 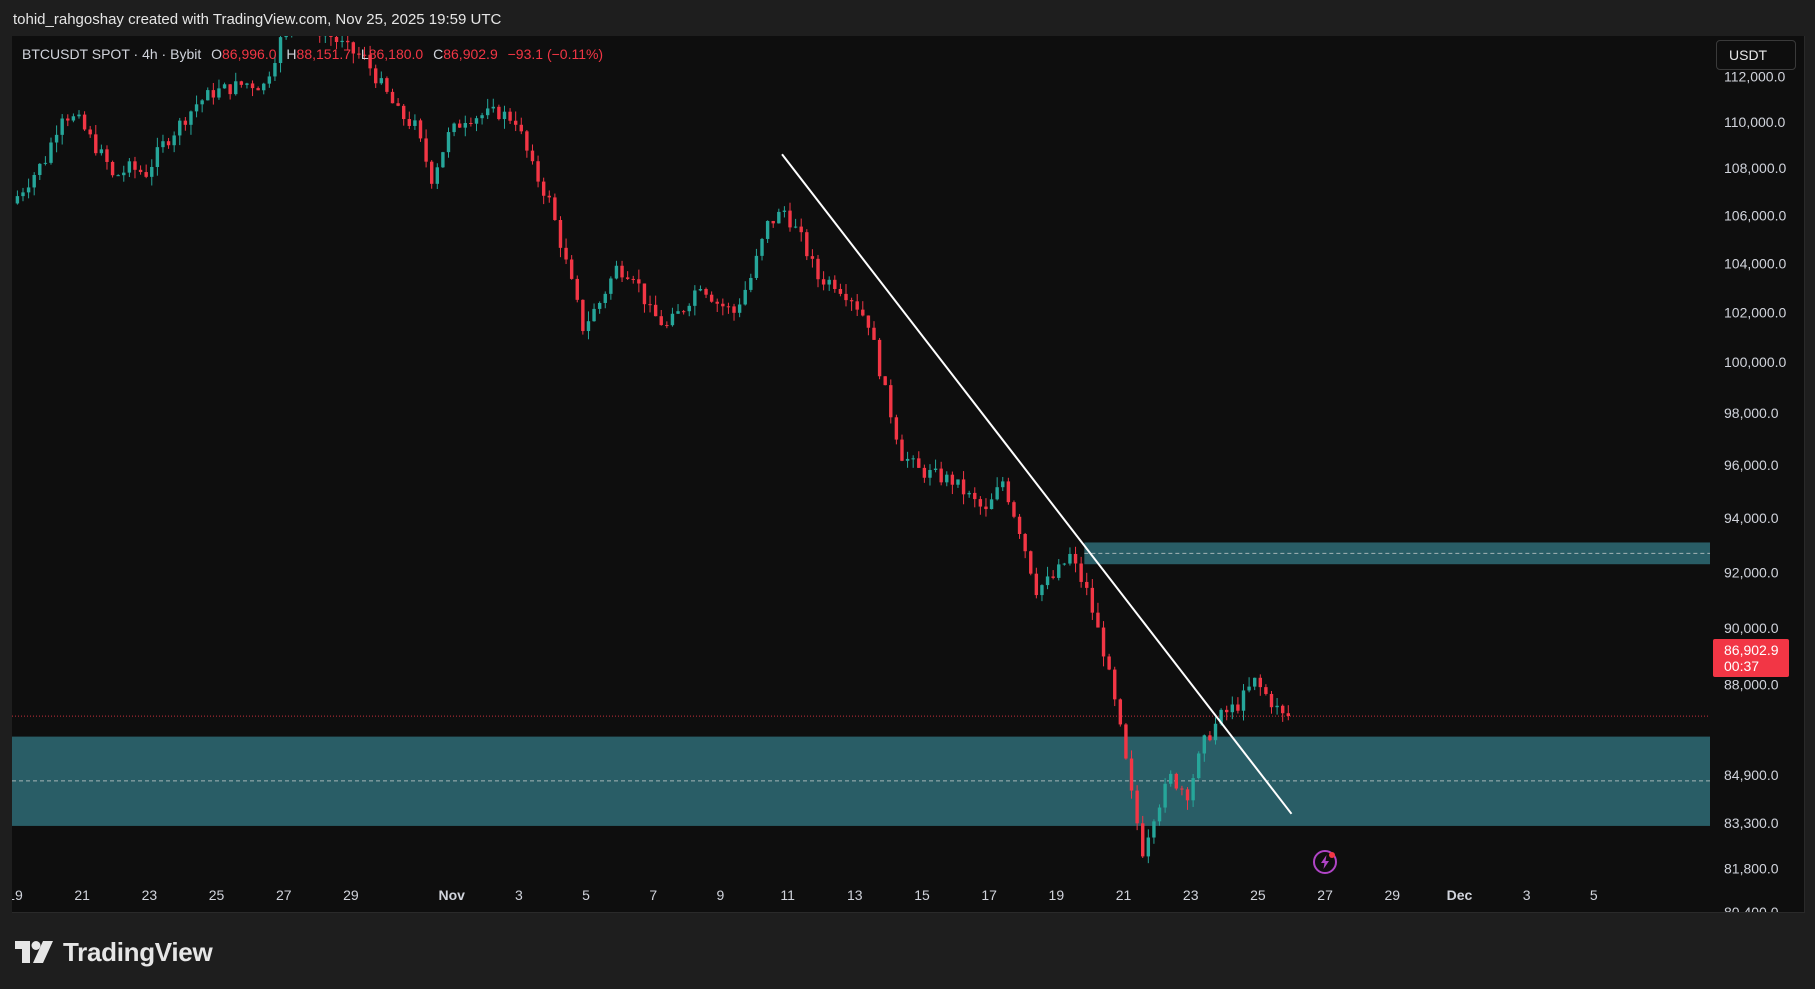 I want to click on y-axis-tick-label: 88,000.0, so click(x=1751, y=684).